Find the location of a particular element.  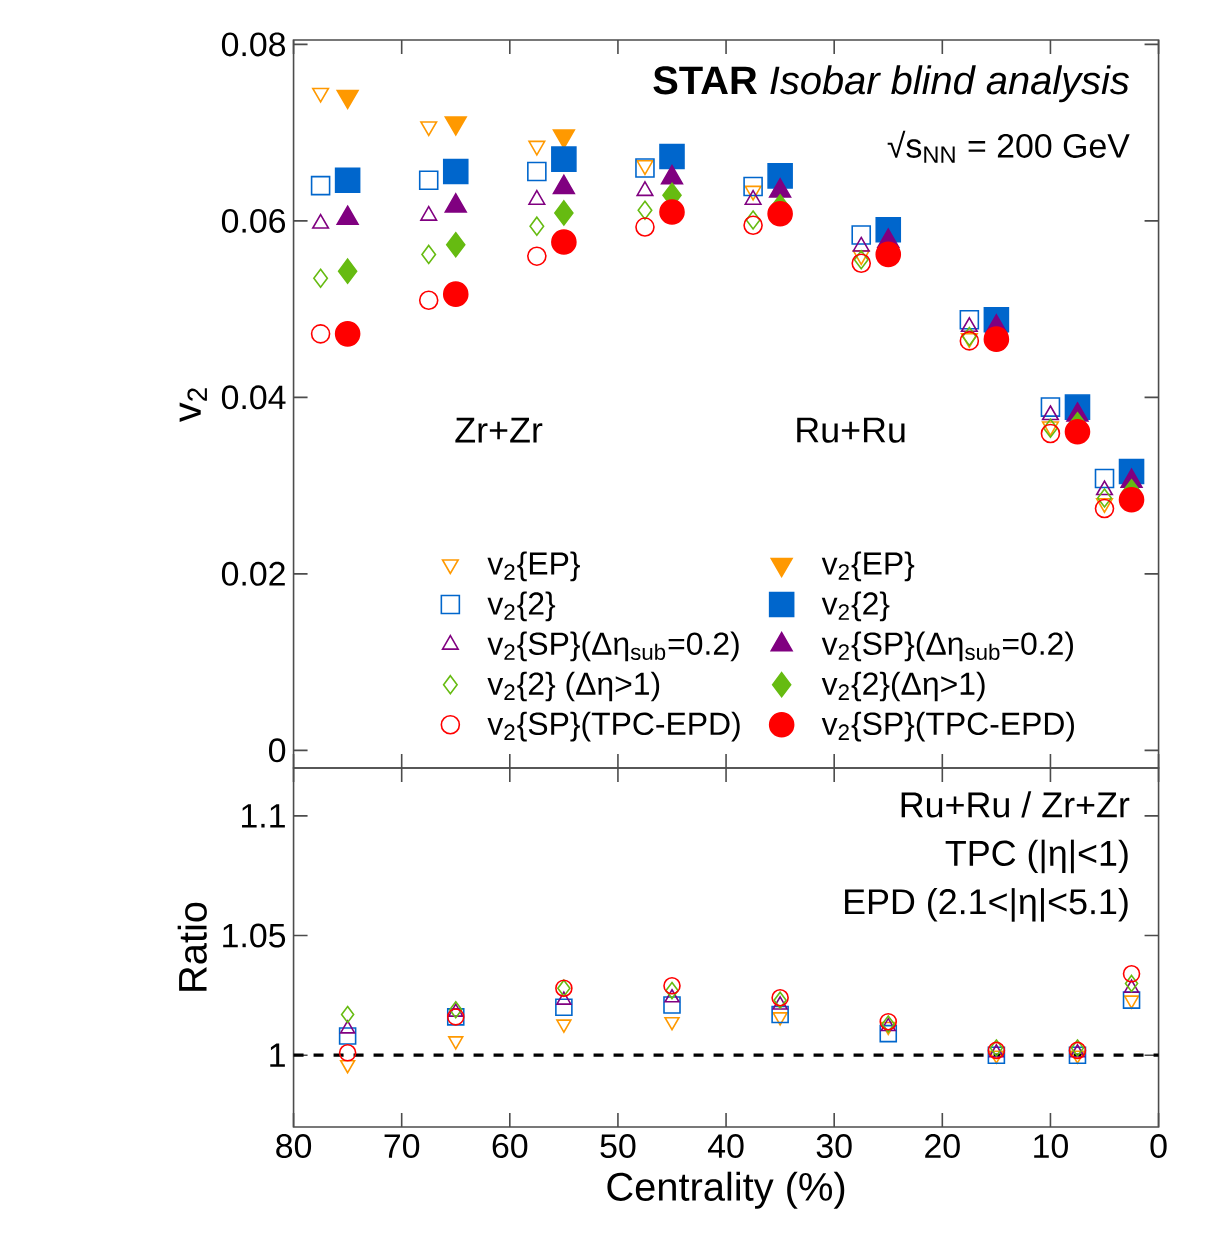

x-tick-label: 50 is located at coordinates (618, 1146).